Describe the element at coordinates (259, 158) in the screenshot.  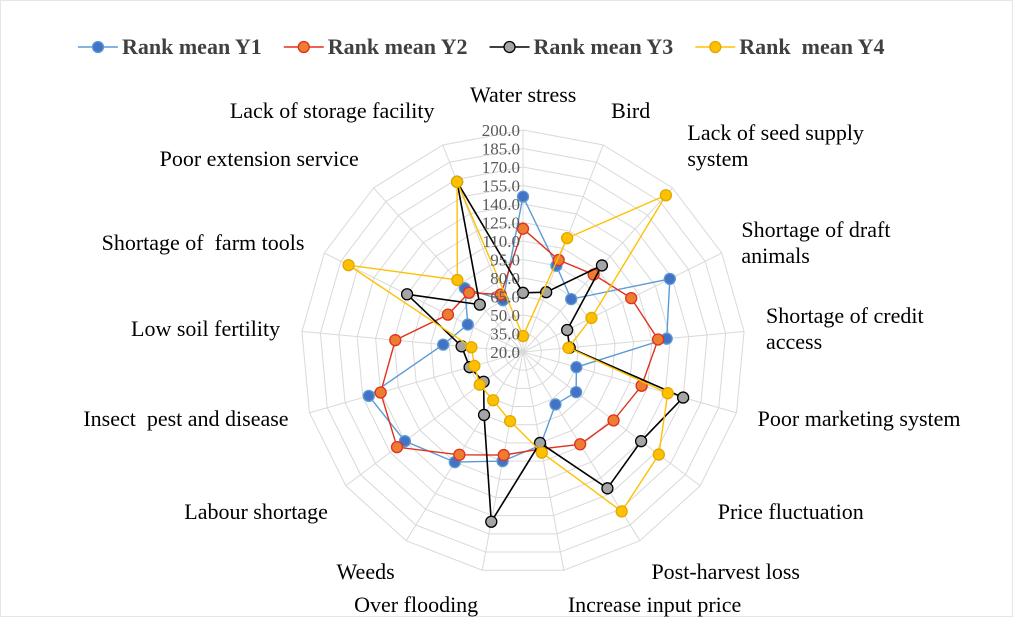
I see `category-label: Poor extension service` at that location.